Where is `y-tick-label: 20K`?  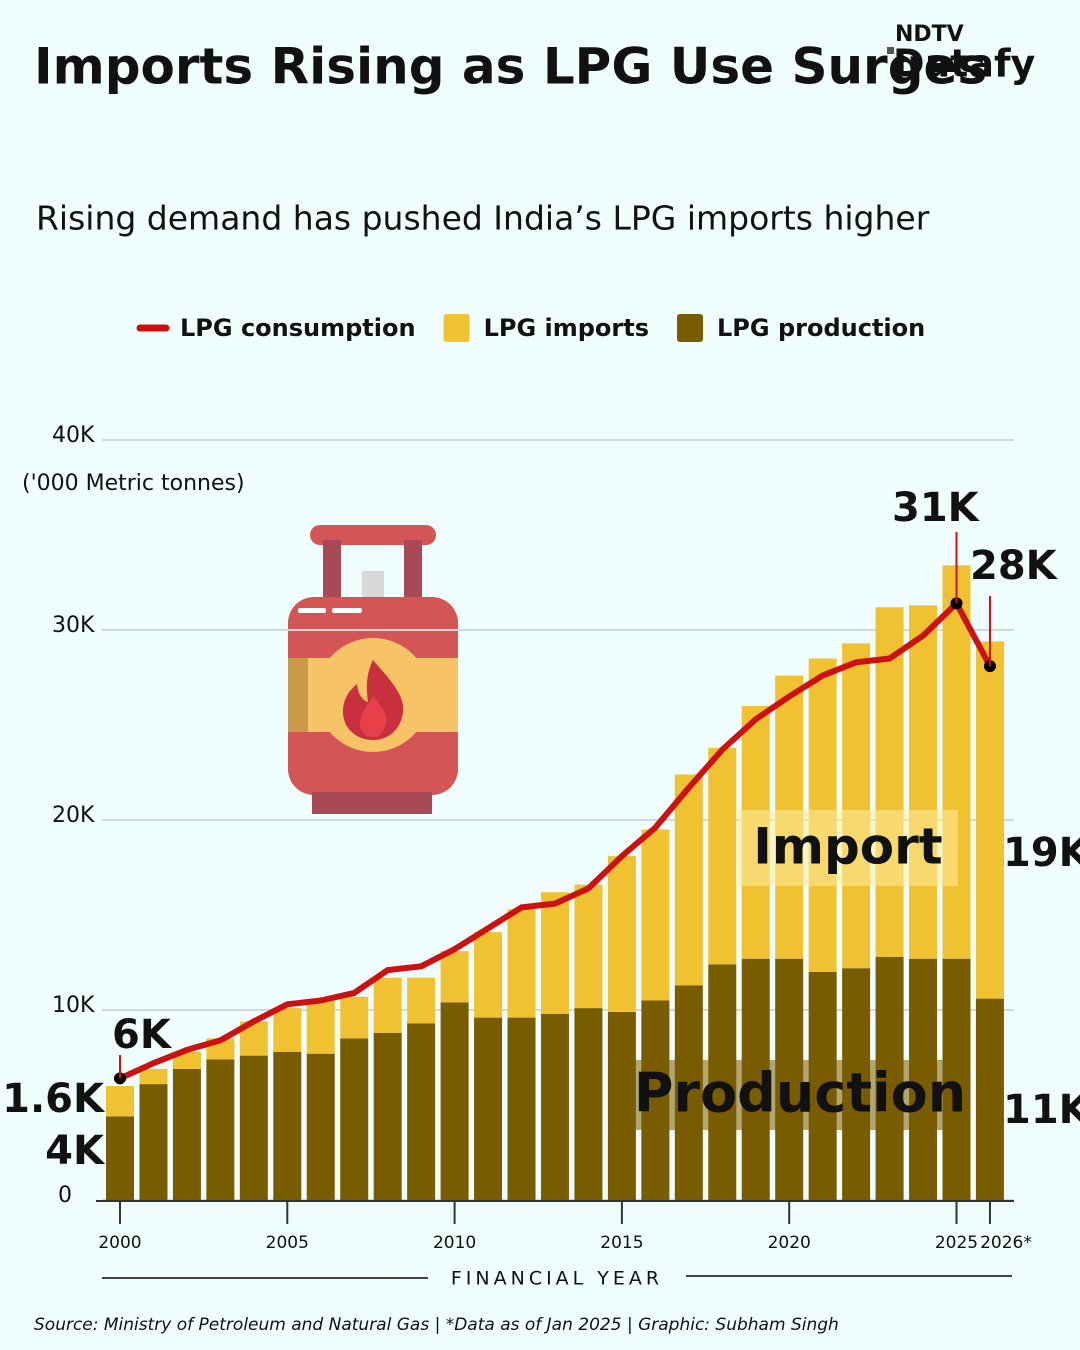 y-tick-label: 20K is located at coordinates (73, 815).